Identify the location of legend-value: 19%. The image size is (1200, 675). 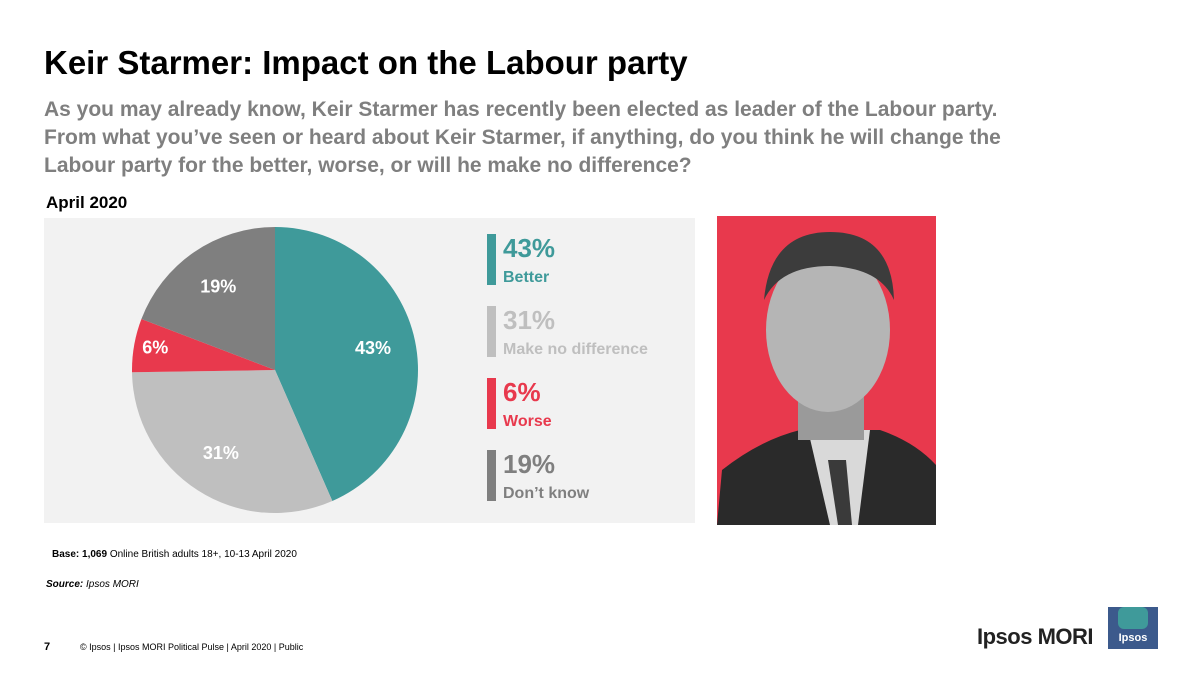
(529, 464).